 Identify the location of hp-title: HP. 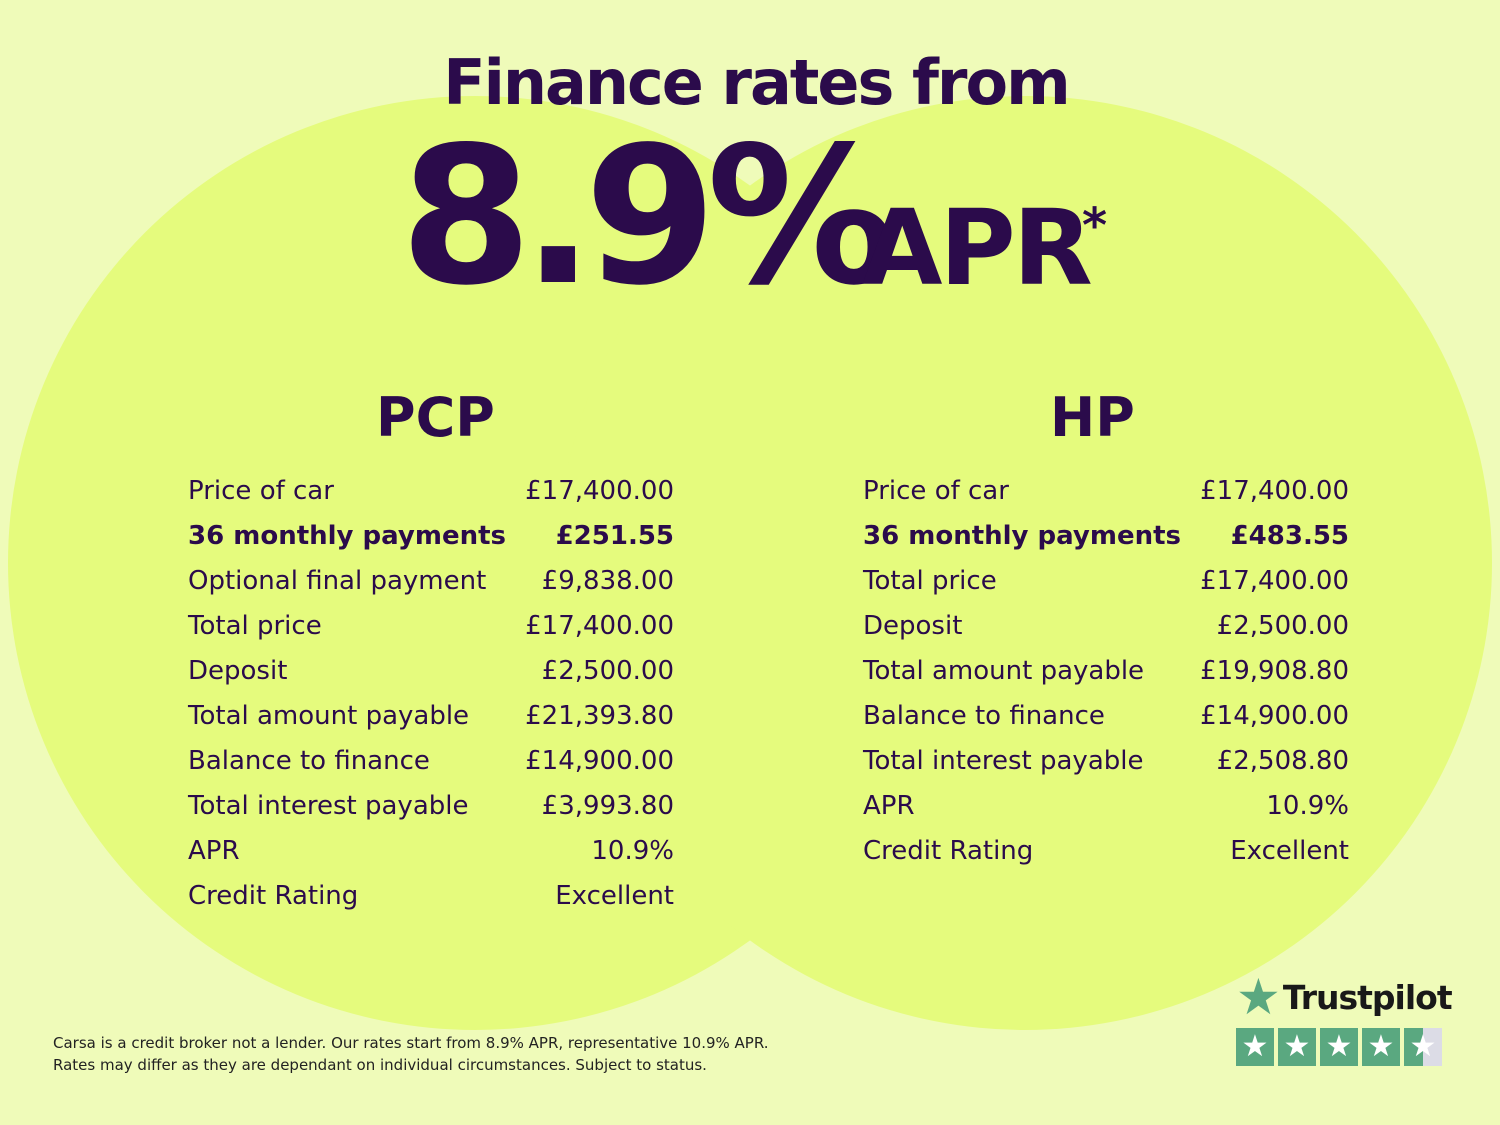
(1092, 417).